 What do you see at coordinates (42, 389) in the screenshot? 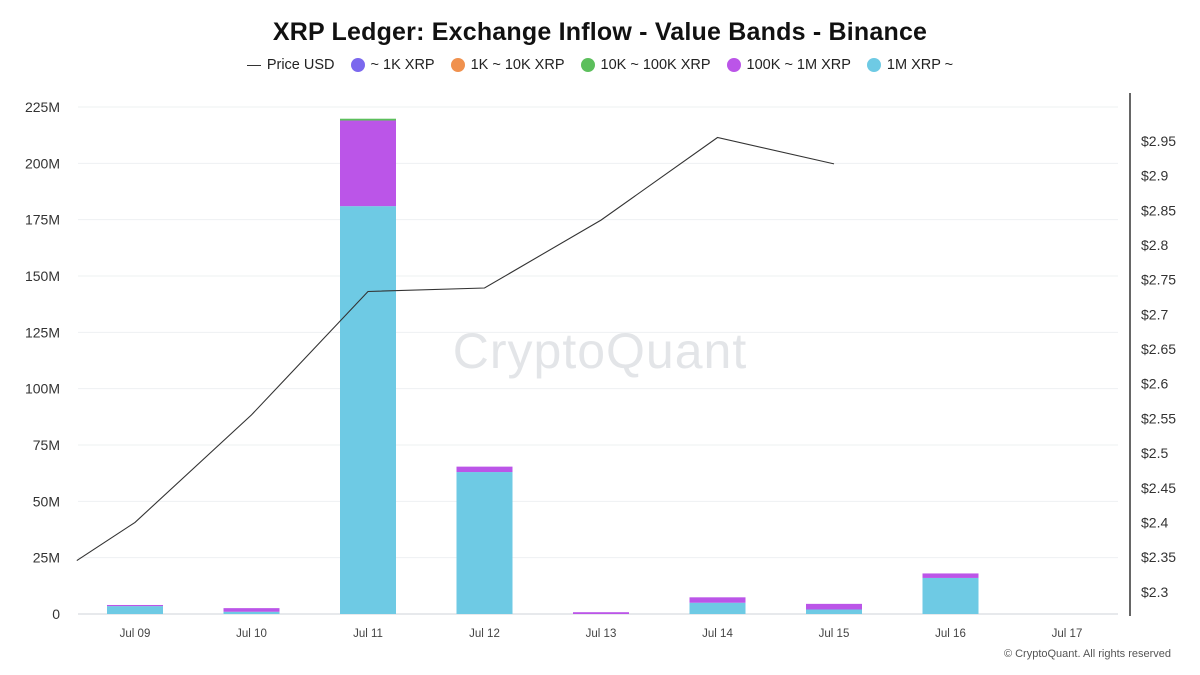
I see `y-left-tick-label: 100M` at bounding box center [42, 389].